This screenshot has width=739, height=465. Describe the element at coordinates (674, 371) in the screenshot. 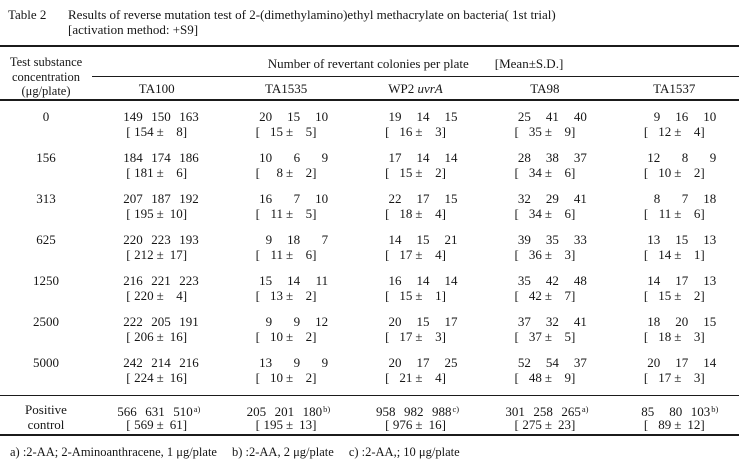

I see `colony-count-cell: 20 17 14[17 ±3]` at that location.